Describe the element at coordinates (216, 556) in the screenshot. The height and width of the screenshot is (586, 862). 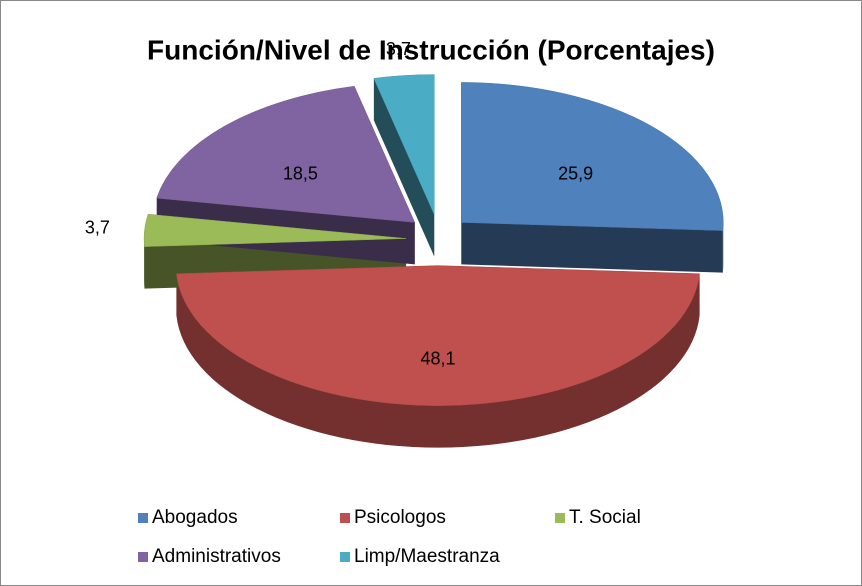
I see `legend-label: Administrativos` at that location.